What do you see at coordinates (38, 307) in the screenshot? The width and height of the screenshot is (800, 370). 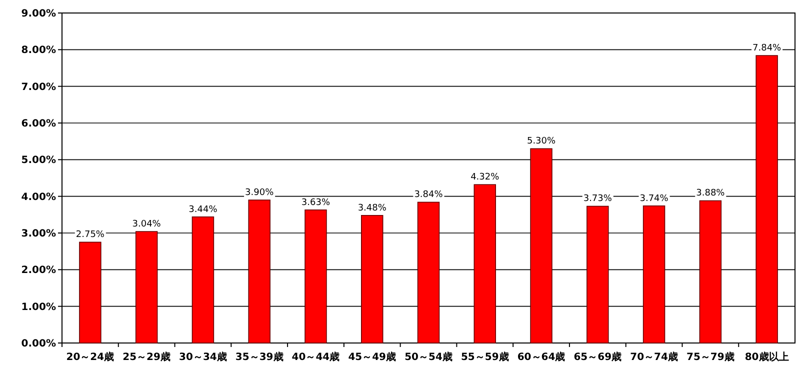 I see `y-tick-label: 1.00%` at bounding box center [38, 307].